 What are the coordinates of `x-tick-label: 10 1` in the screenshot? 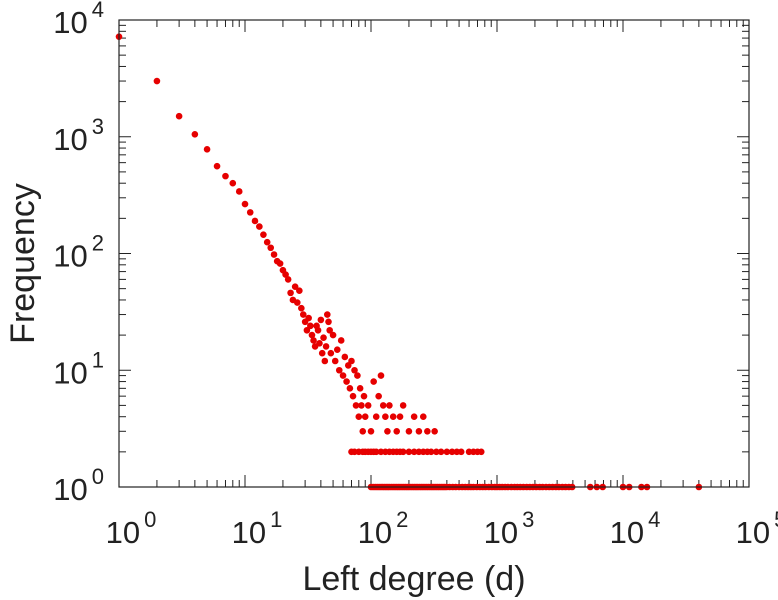 It's located at (257, 528).